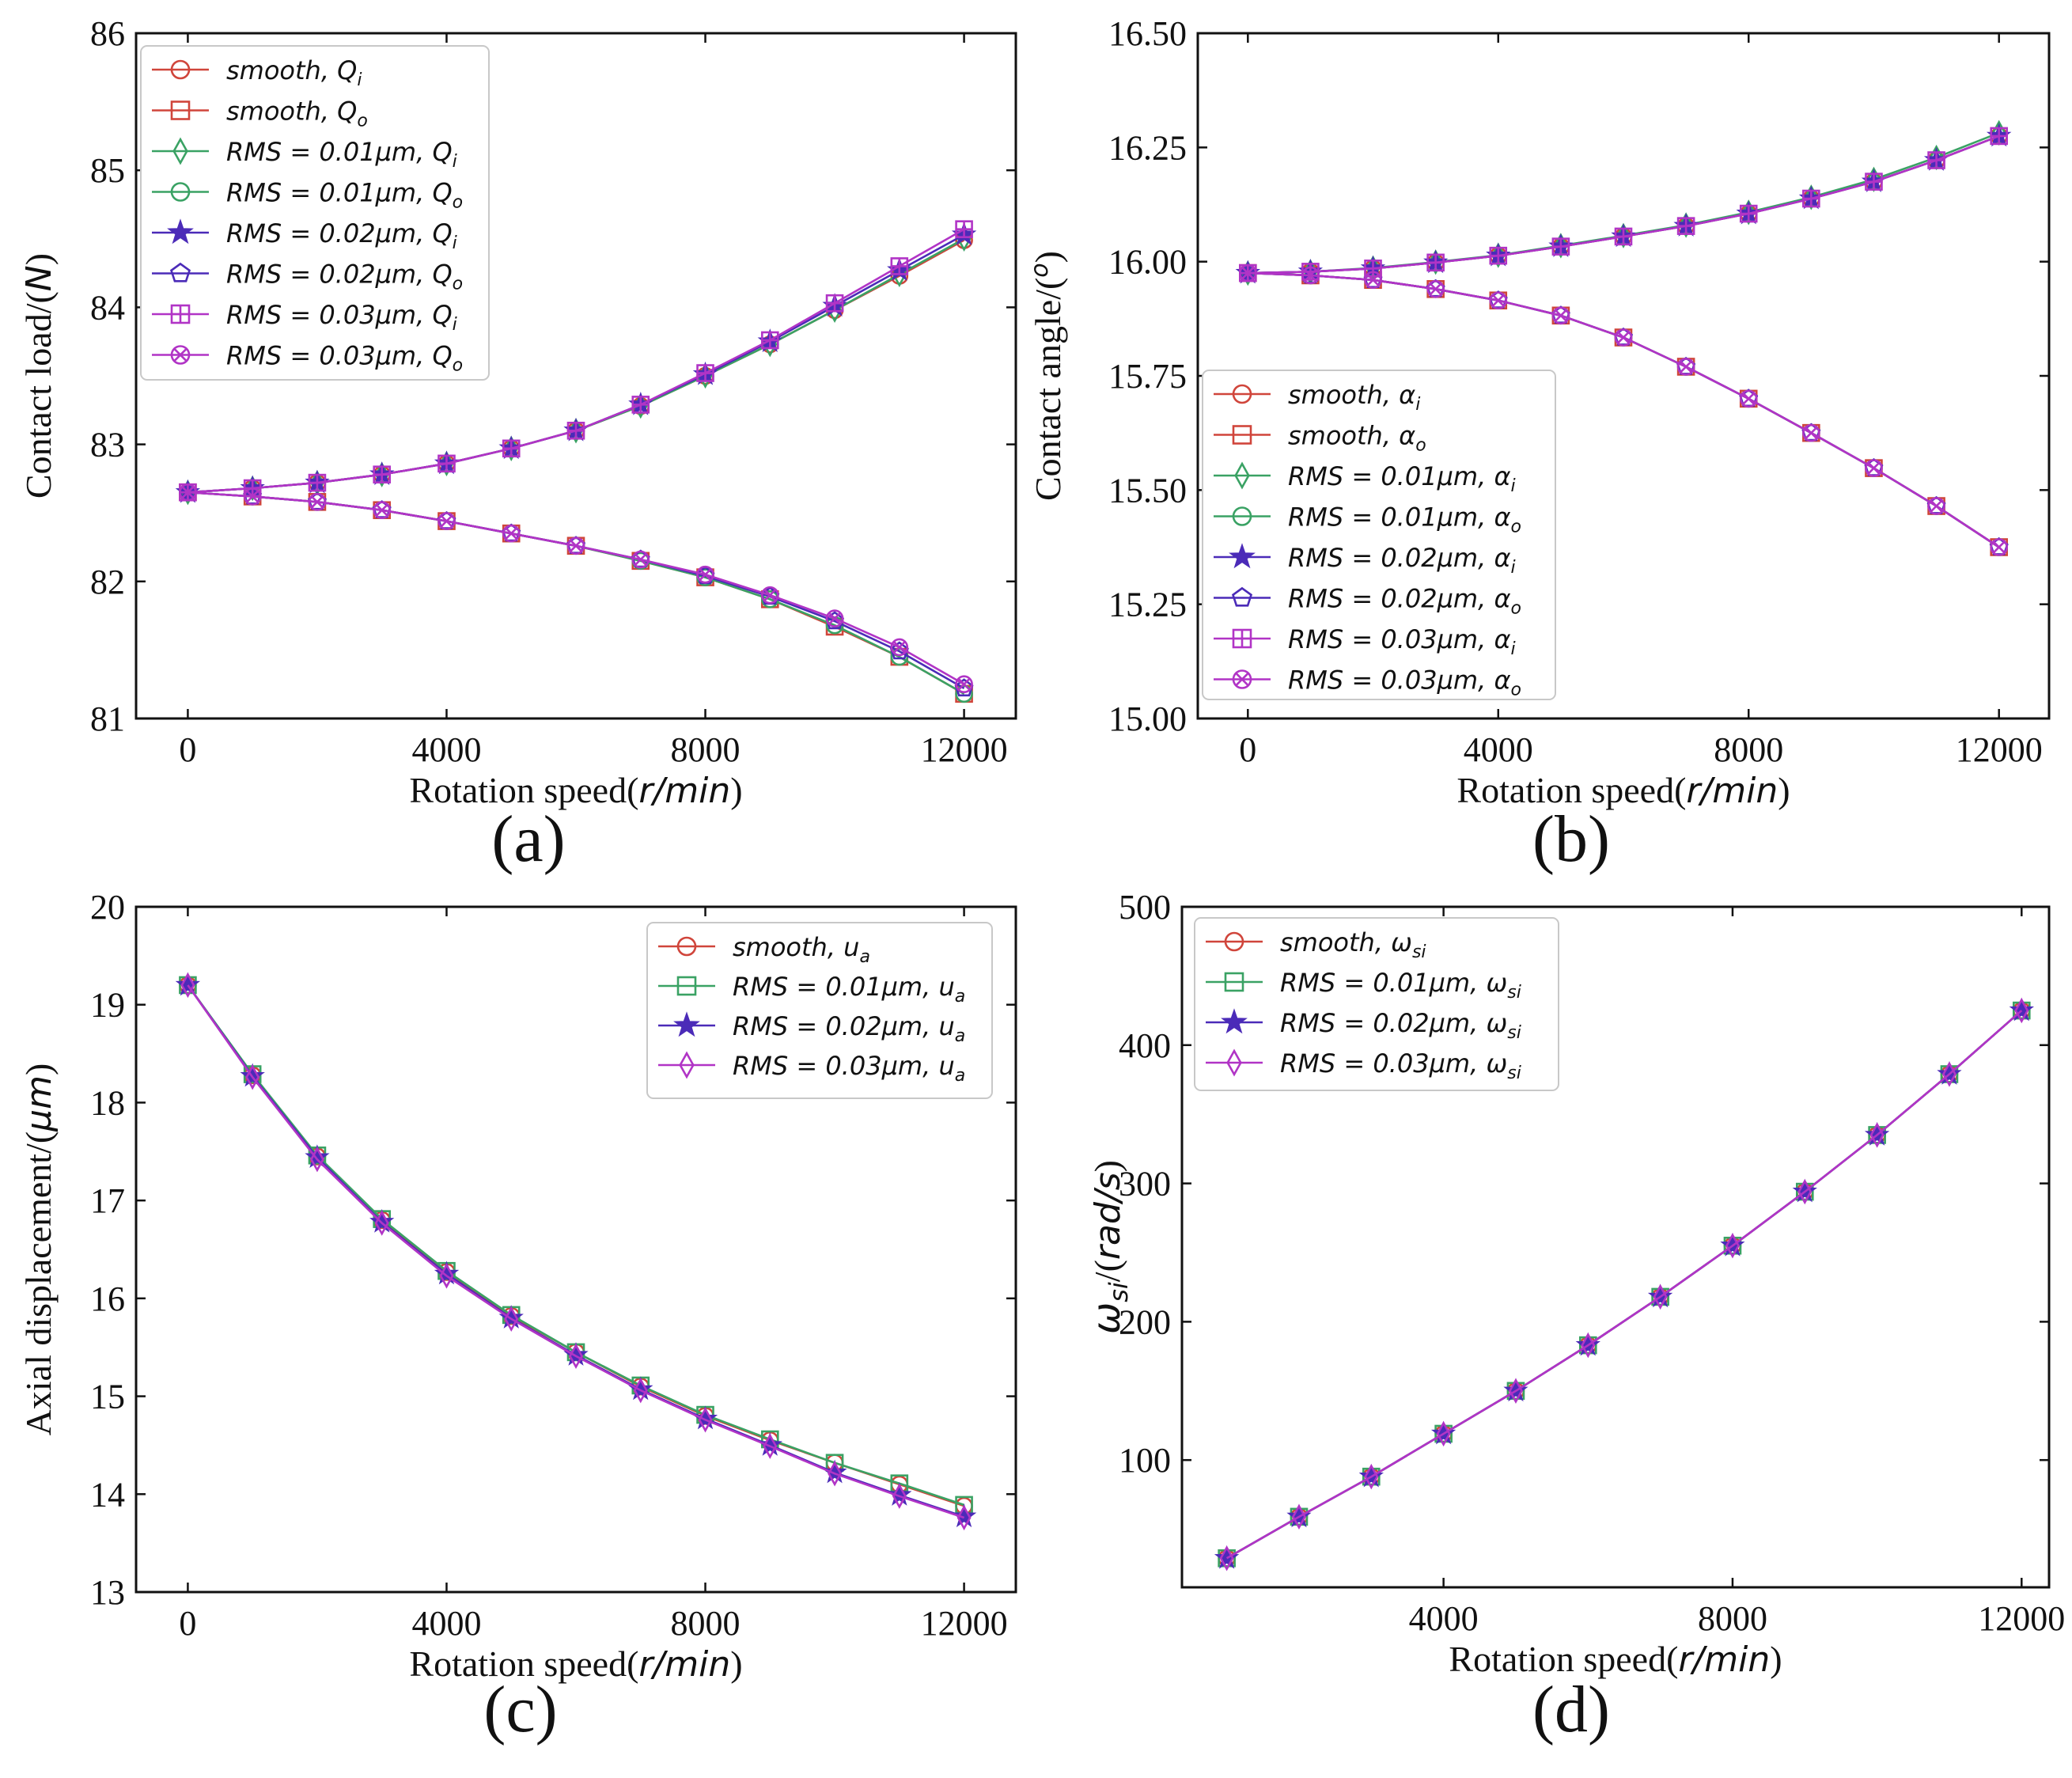 The image size is (2072, 1778). I want to click on x-axis-label: Rotation speed(r/min), so click(1615, 1659).